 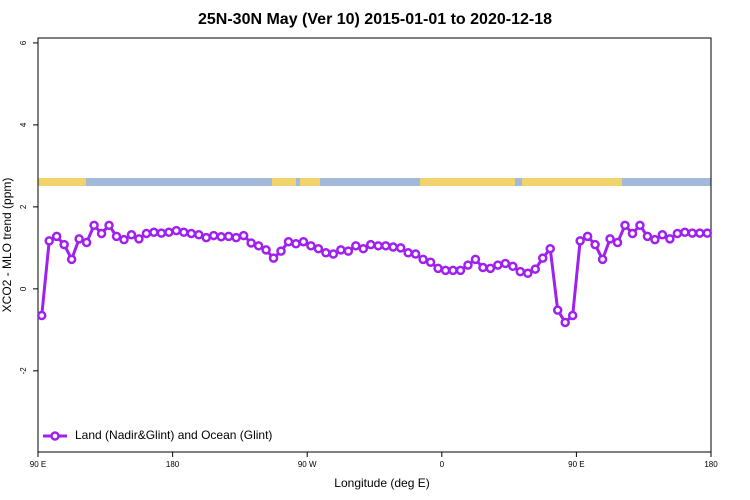 I want to click on legend-label: Land (Nadir&Glint) and Ocean (Glint), so click(x=173, y=435).